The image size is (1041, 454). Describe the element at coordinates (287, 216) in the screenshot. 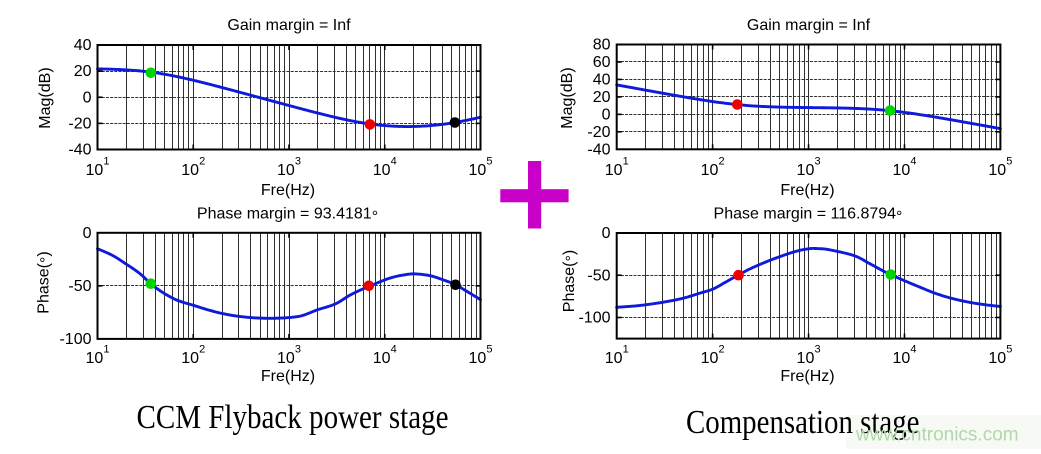

I see `svg-text: Phase margin = 93.4181°` at that location.